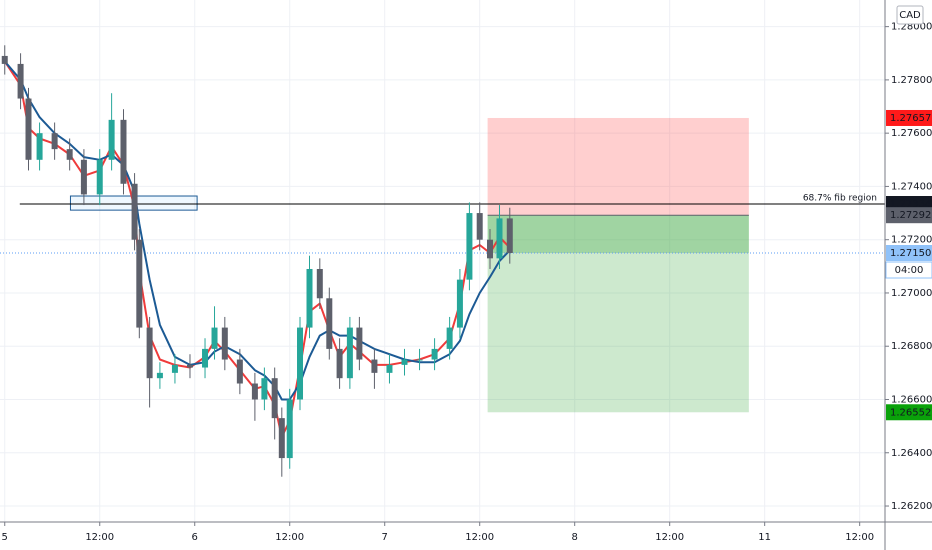 The image size is (932, 550). What do you see at coordinates (911, 240) in the screenshot?
I see `y-tick-label: 1.27200` at bounding box center [911, 240].